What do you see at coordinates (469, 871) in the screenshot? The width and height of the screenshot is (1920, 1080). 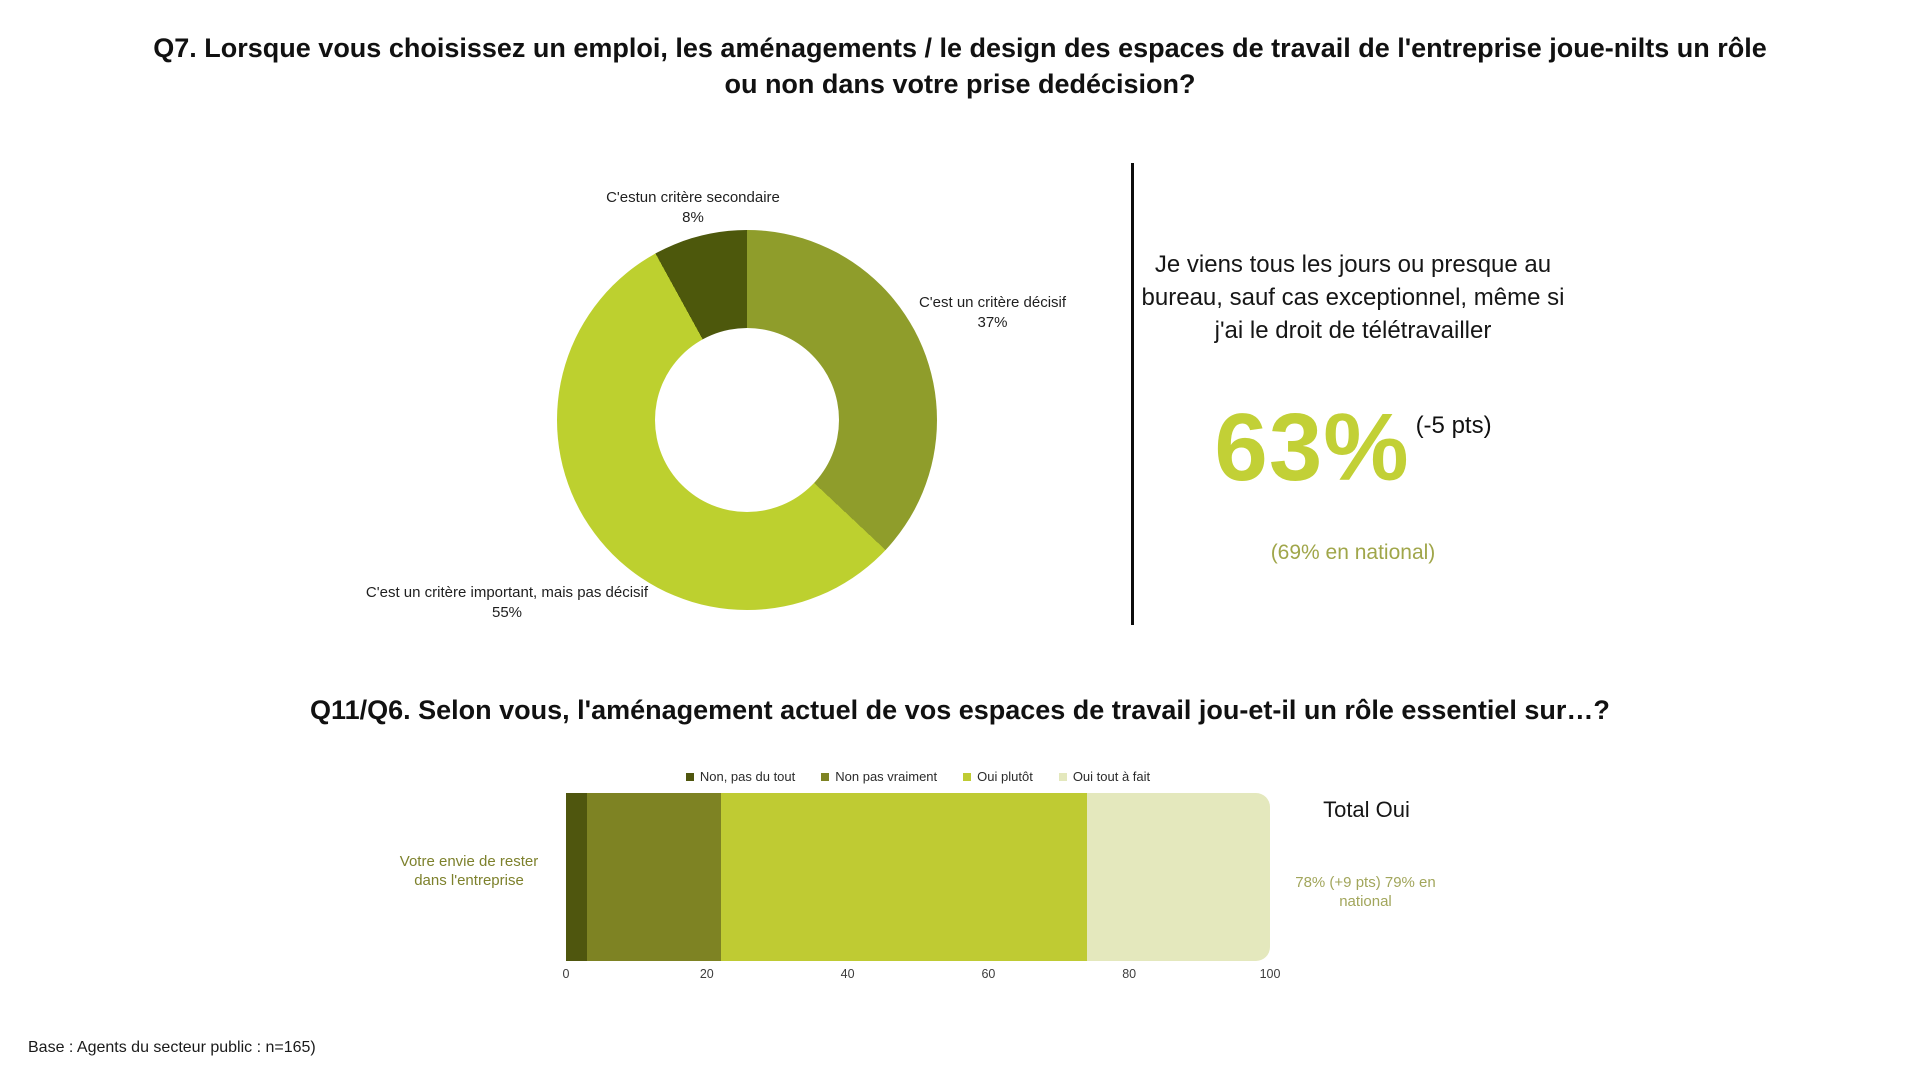 I see `bar-category-label: Votre envie de rester dans l'entreprise` at bounding box center [469, 871].